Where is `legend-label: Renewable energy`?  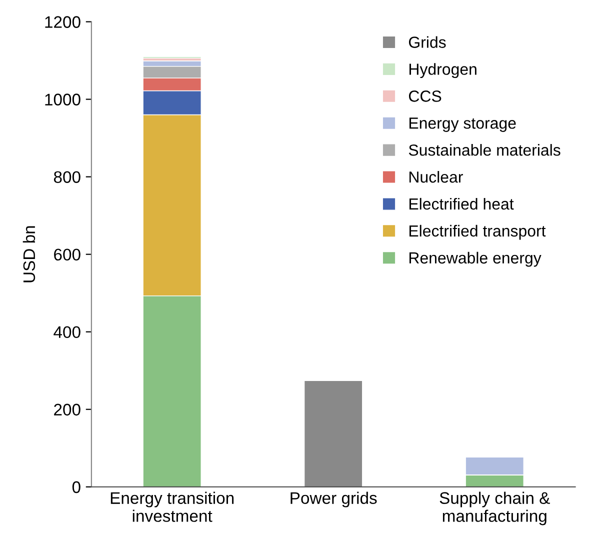
legend-label: Renewable energy is located at coordinates (475, 259).